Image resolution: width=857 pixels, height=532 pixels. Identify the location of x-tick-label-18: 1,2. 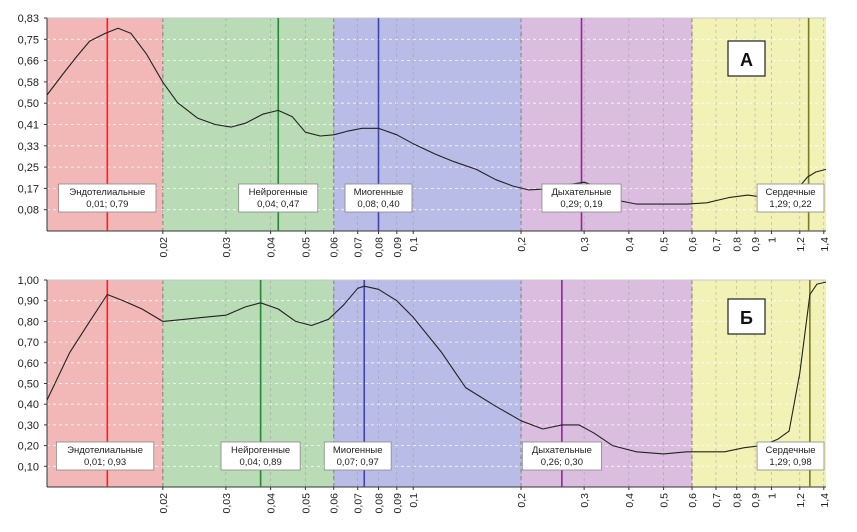
(801, 244).